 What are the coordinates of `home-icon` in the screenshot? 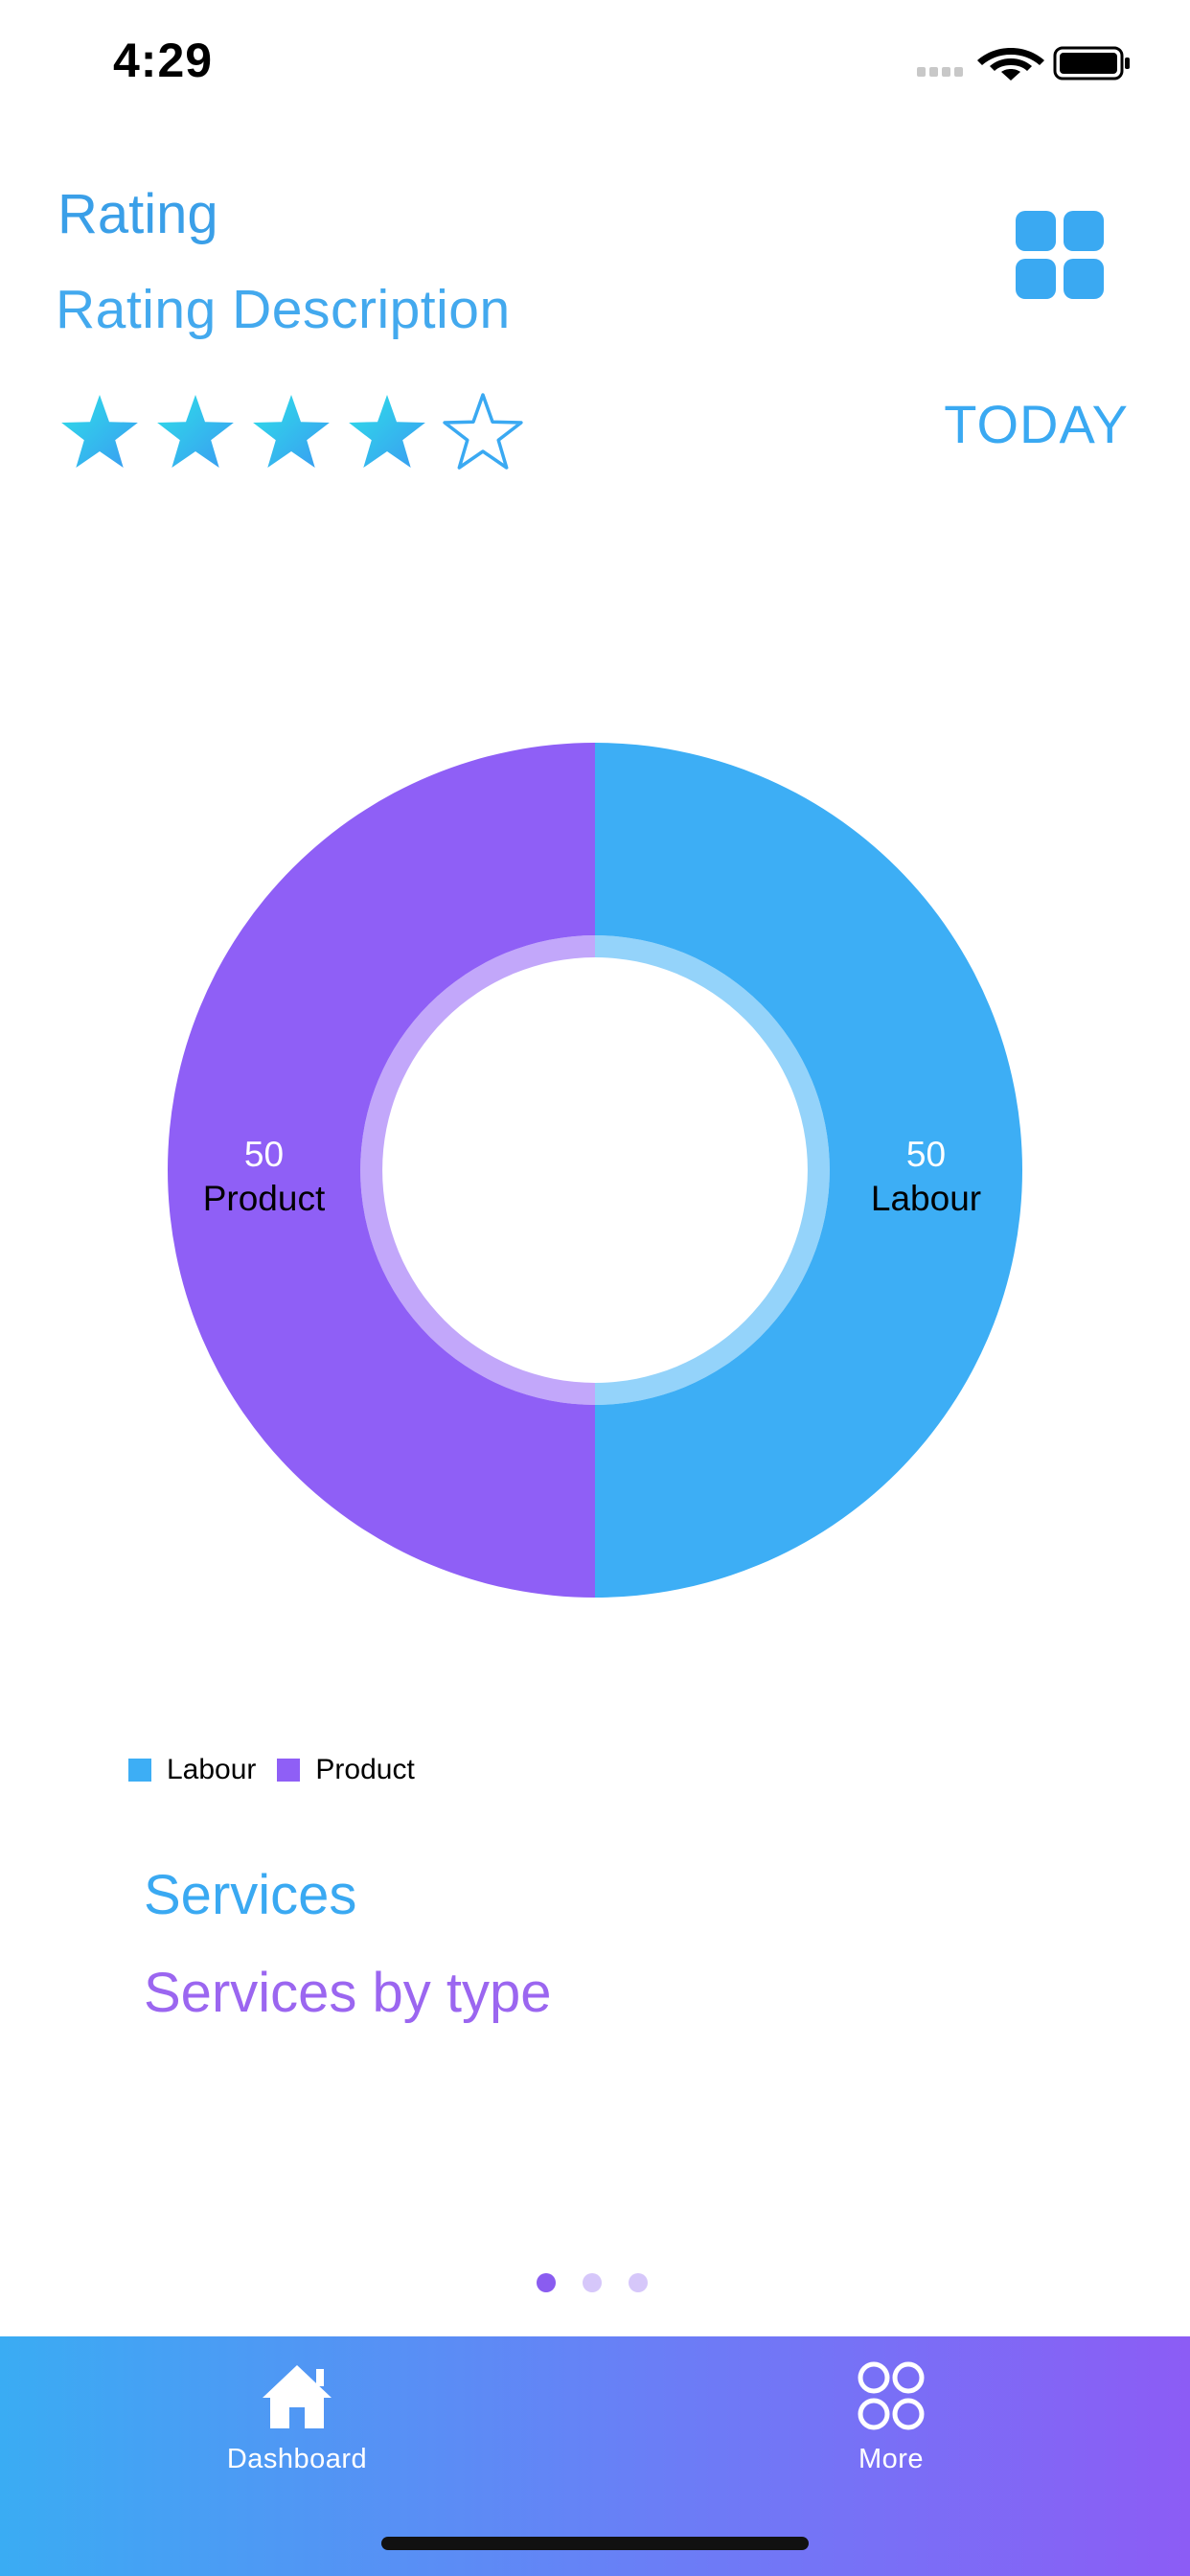 It's located at (297, 2396).